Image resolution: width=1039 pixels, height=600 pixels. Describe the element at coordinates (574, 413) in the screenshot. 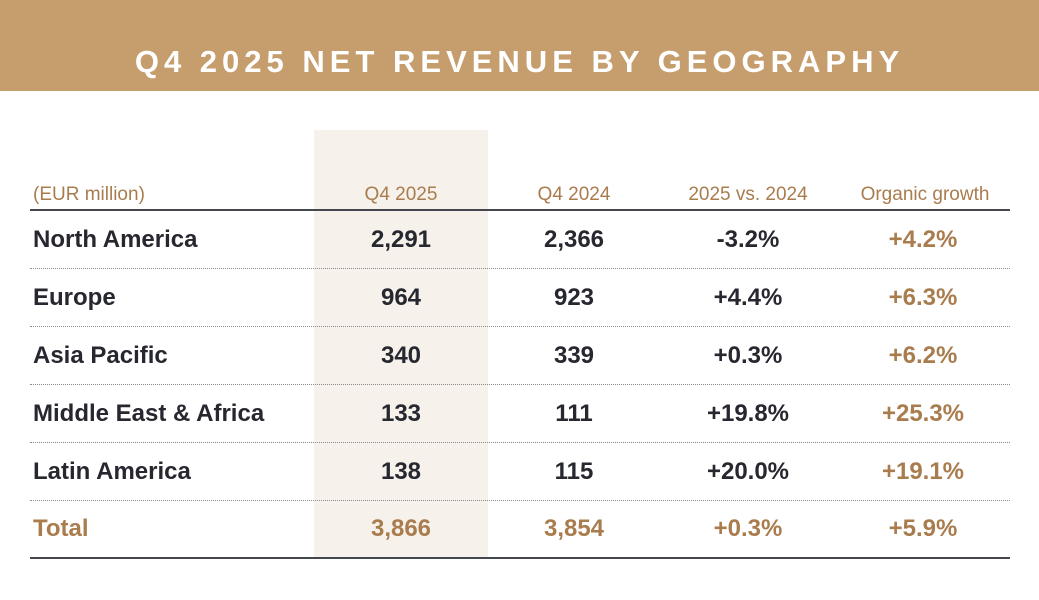

I see `q4-2024-value: 111` at that location.